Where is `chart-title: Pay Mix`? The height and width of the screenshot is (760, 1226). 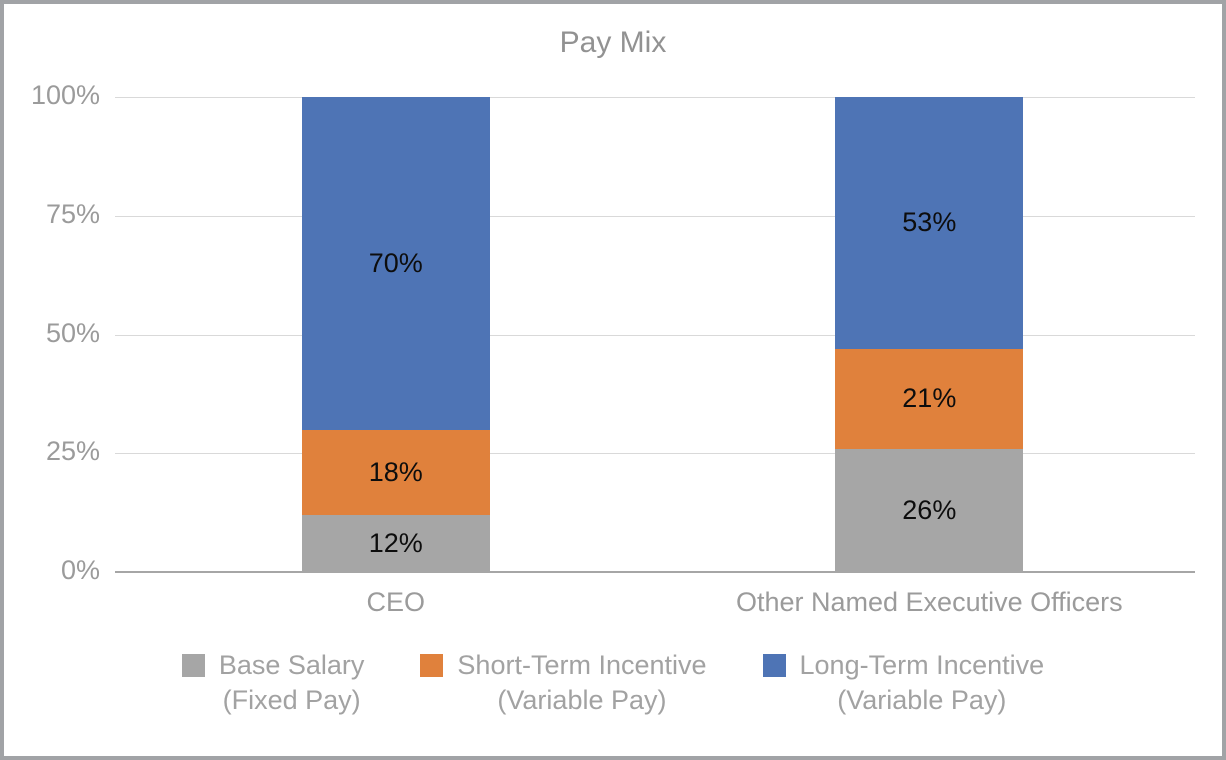
chart-title: Pay Mix is located at coordinates (613, 42).